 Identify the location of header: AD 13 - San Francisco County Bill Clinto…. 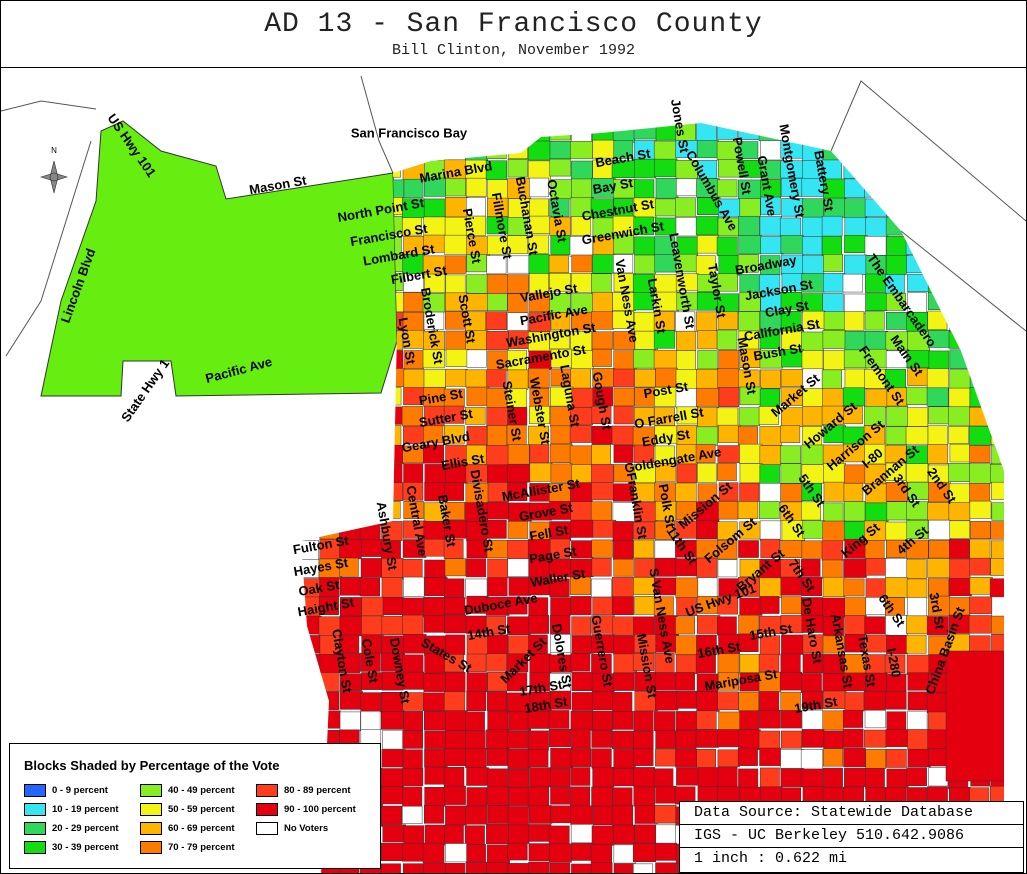
(513, 34).